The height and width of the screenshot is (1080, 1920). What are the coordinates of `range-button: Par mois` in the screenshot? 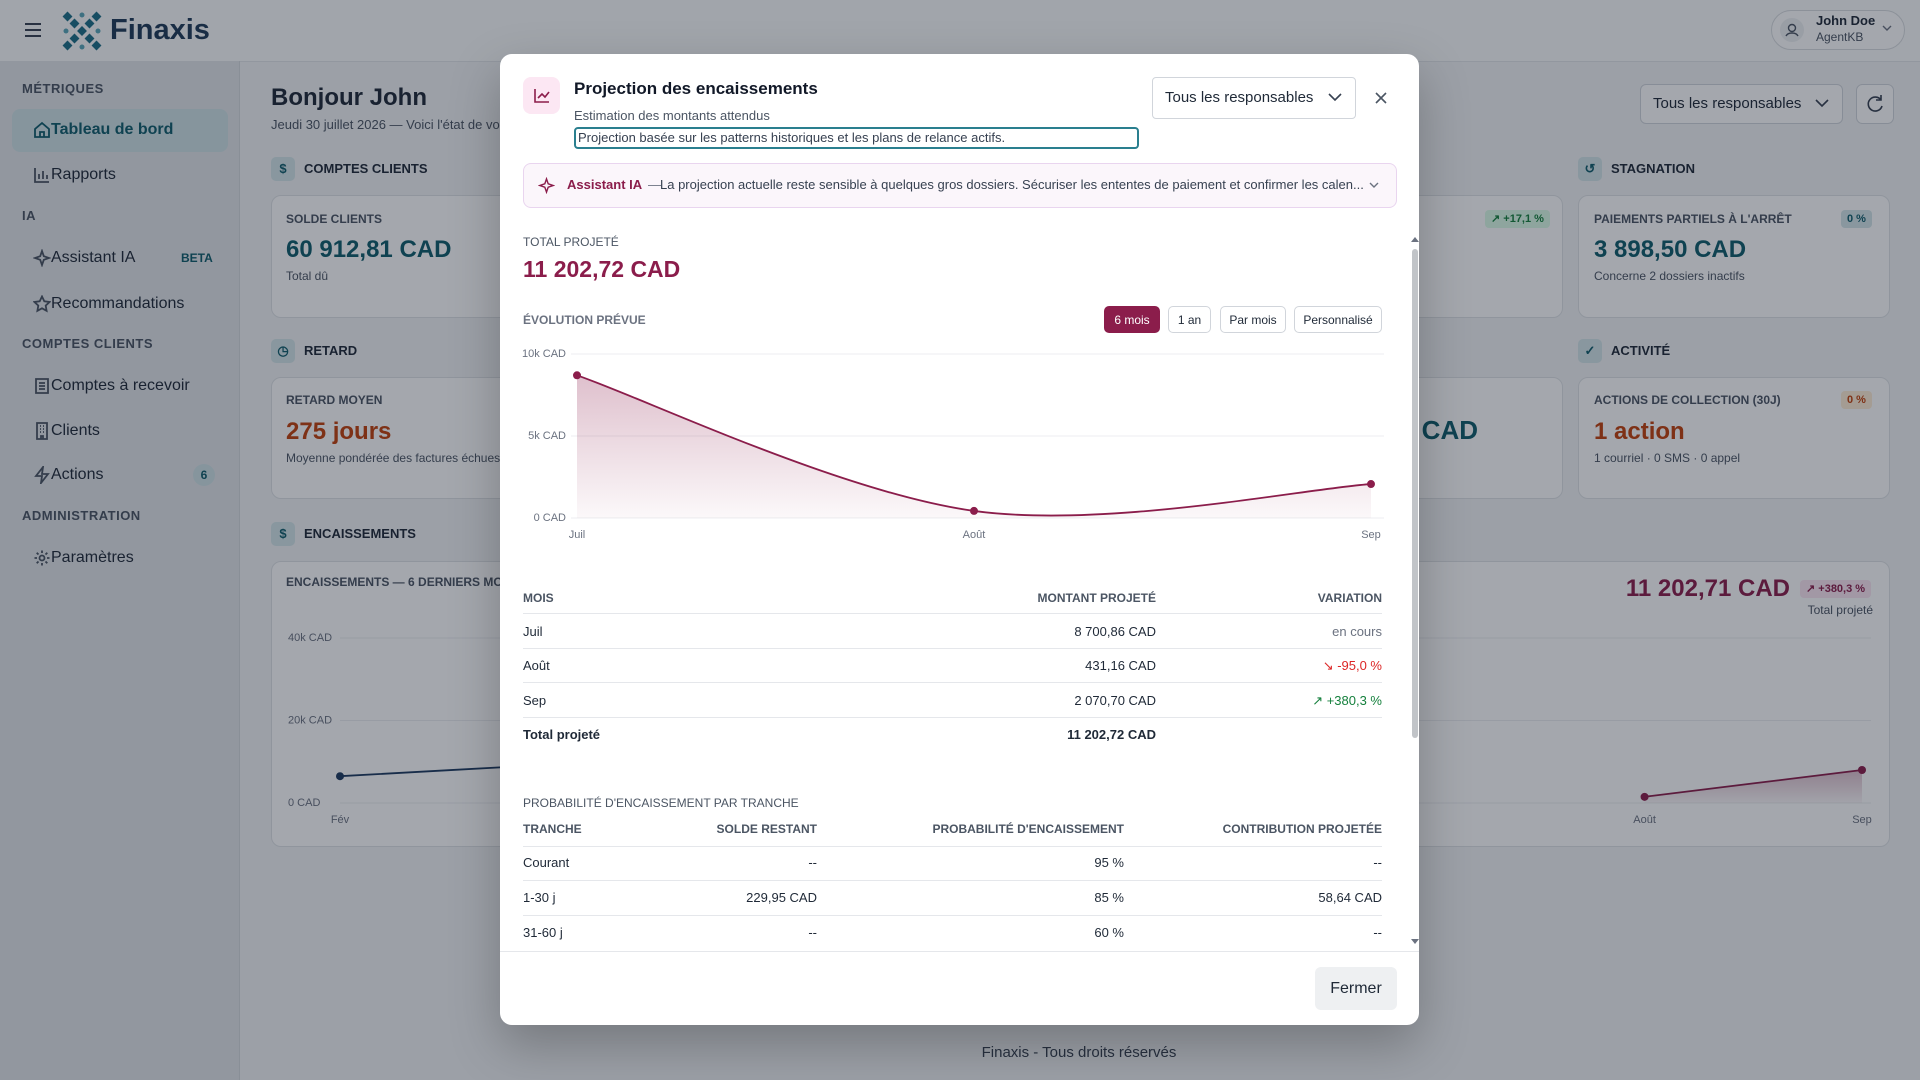 It's located at (1253, 319).